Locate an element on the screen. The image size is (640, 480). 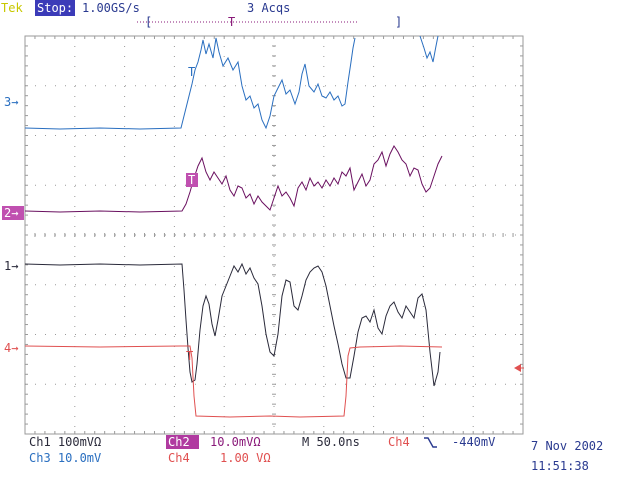
brand-bg is located at coordinates (15, 7).